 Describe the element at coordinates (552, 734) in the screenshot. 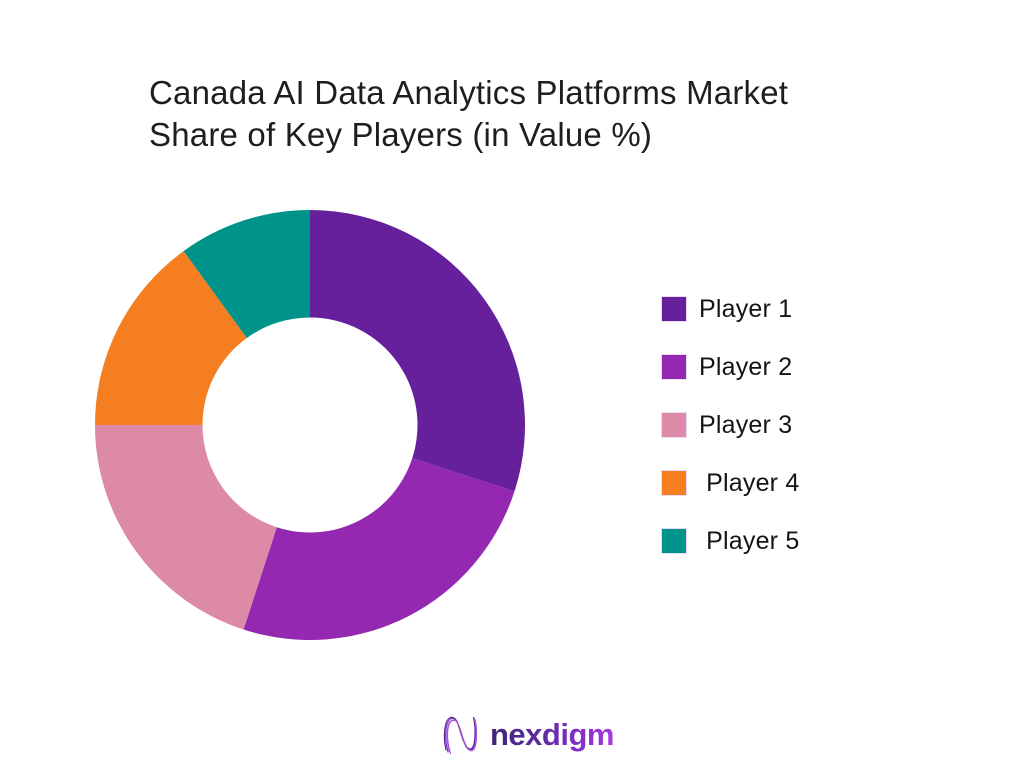

I see `nexdigm-wordmark: nexdigm` at that location.